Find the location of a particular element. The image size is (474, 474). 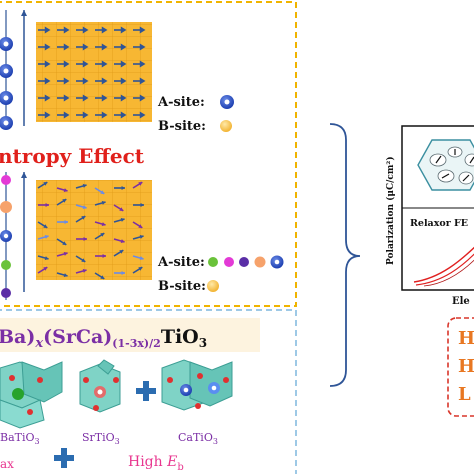

catio3-crystal is located at coordinates (197, 385).